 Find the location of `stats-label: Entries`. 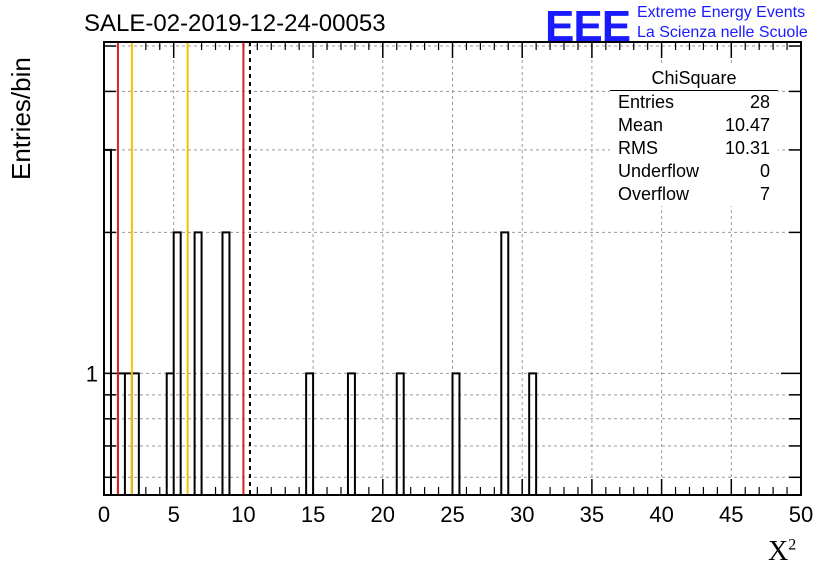

stats-label: Entries is located at coordinates (646, 102).